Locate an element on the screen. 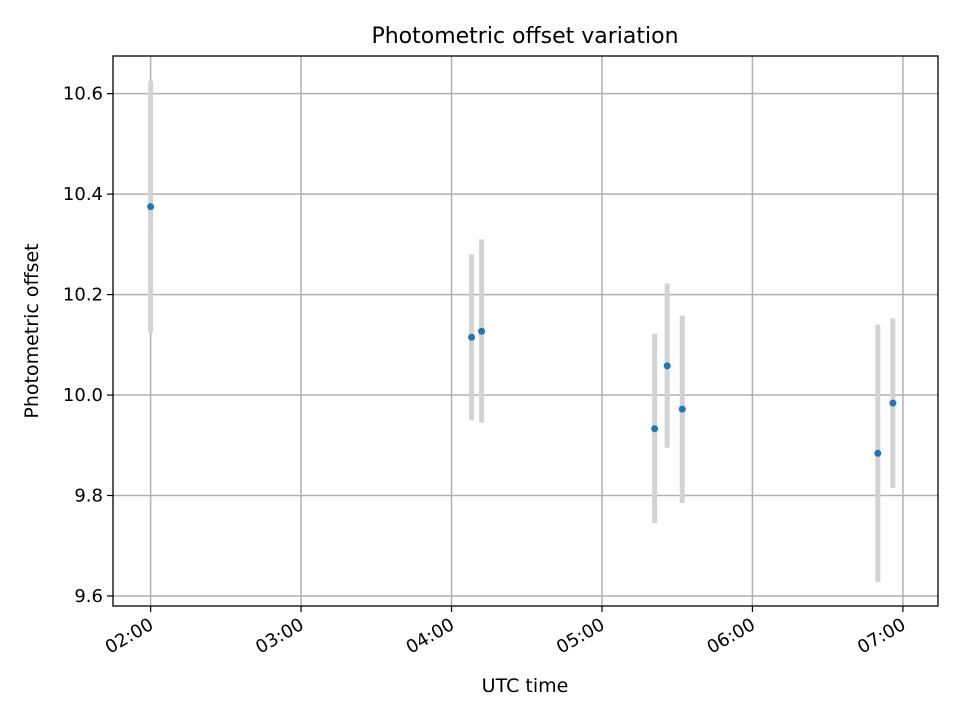  y-axis-label: Photometric offset is located at coordinates (32, 330).